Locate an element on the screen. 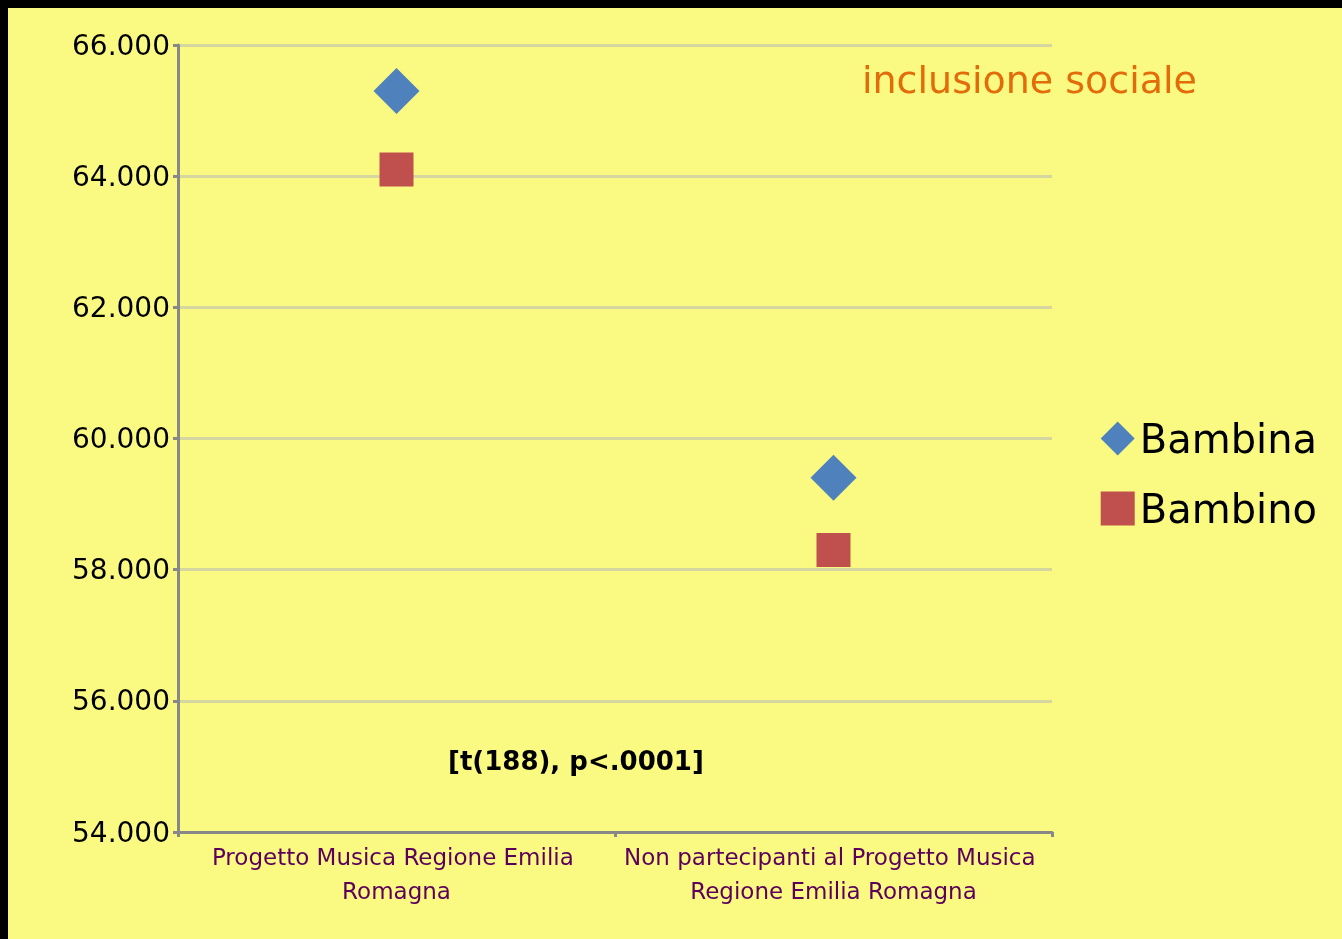  y-tick-label: 58.000 is located at coordinates (121, 570).